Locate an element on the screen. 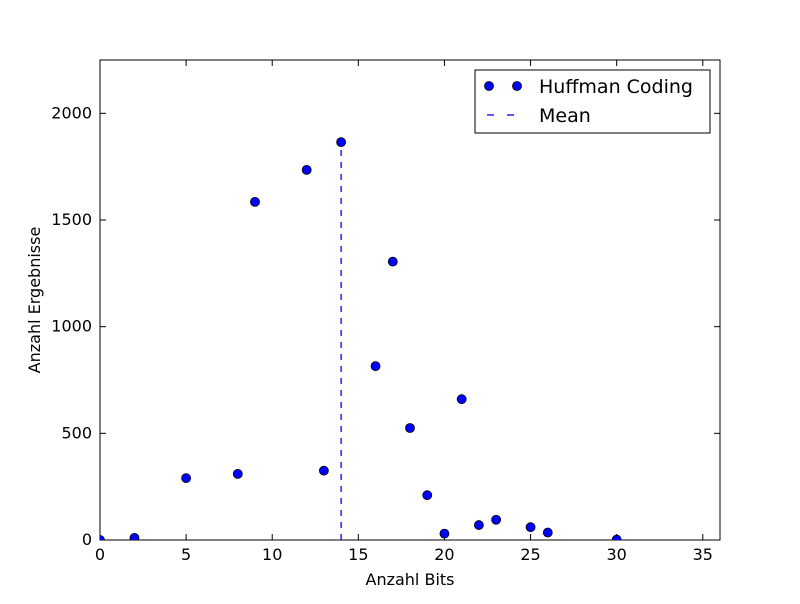 This screenshot has height=604, width=800. x-tick-label: 0 is located at coordinates (100, 554).